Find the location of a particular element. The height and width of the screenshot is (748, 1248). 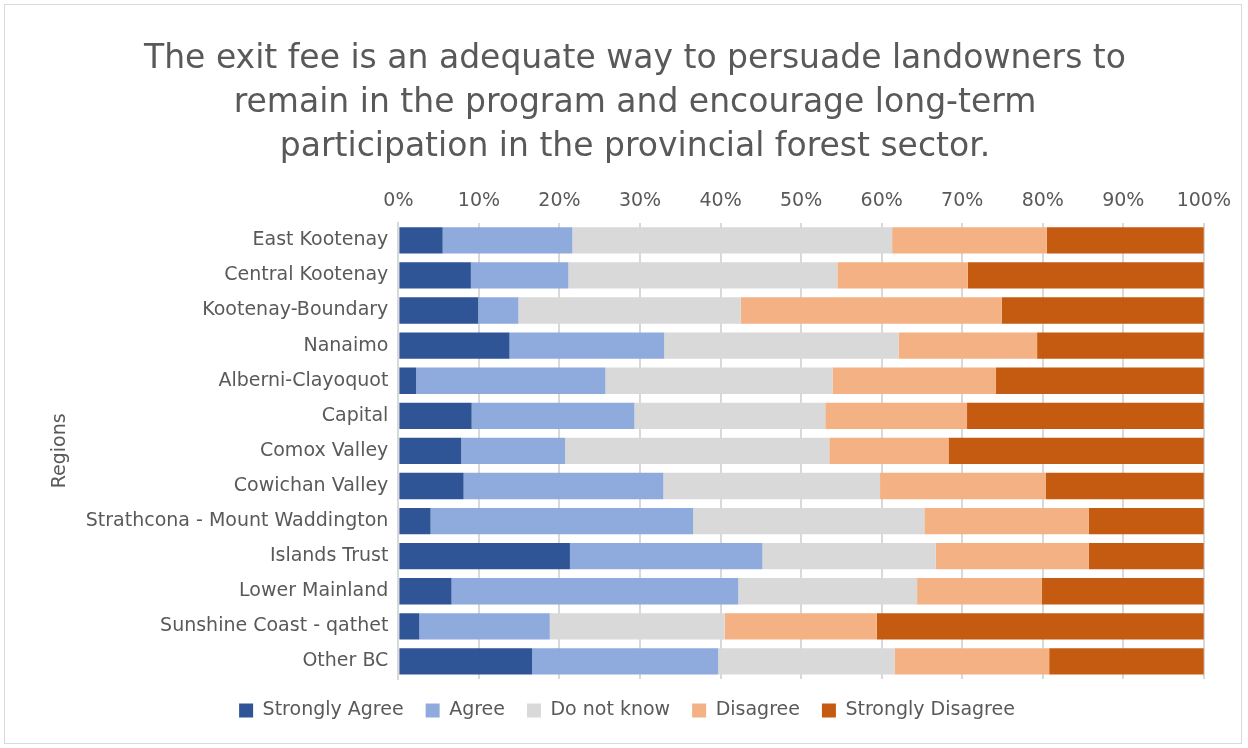

x-tick-label: 100% is located at coordinates (1203, 199).